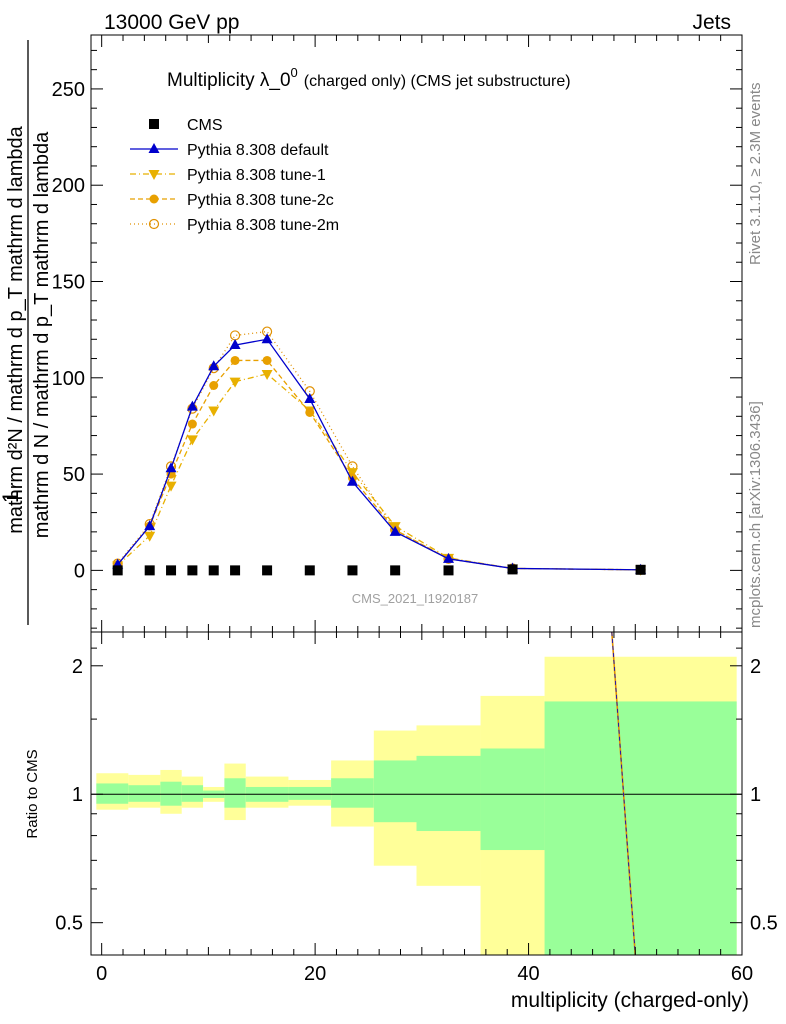  Describe the element at coordinates (755, 667) in the screenshot. I see `ratio-ytick-label-right: 2` at that location.